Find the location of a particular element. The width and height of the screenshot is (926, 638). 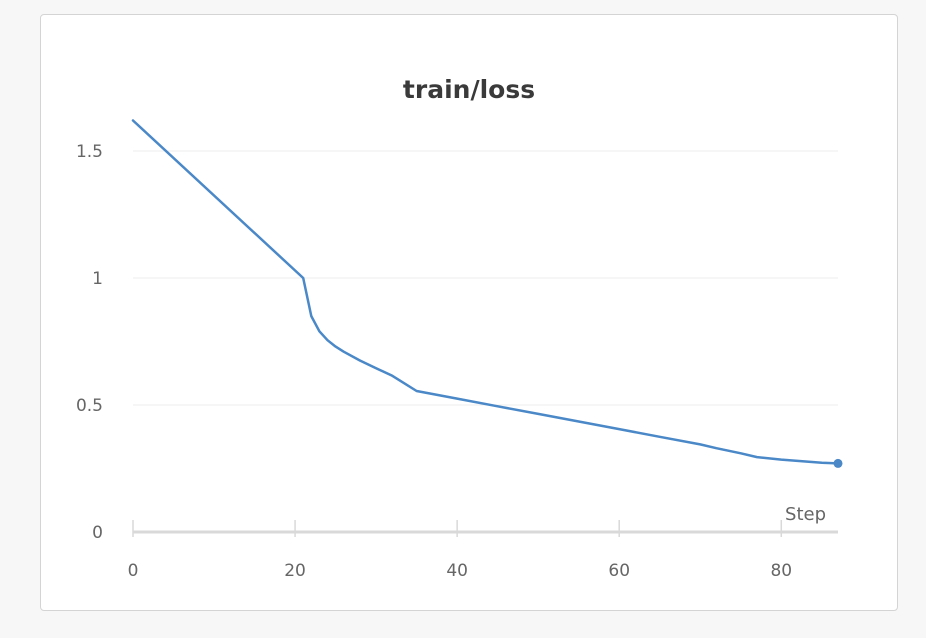

x-tick-label: 0 is located at coordinates (133, 571).